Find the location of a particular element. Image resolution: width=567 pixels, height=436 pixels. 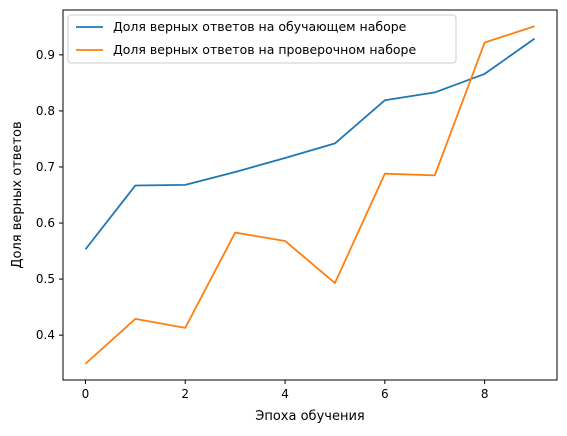

legend-box is located at coordinates (262, 39).